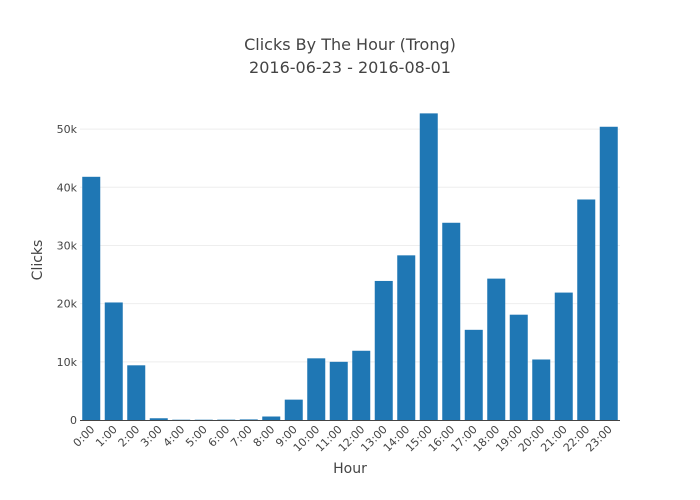 The width and height of the screenshot is (700, 500). Describe the element at coordinates (350, 67) in the screenshot. I see `chart-subtitle: 2016-06-23 - 2016-08-01` at that location.